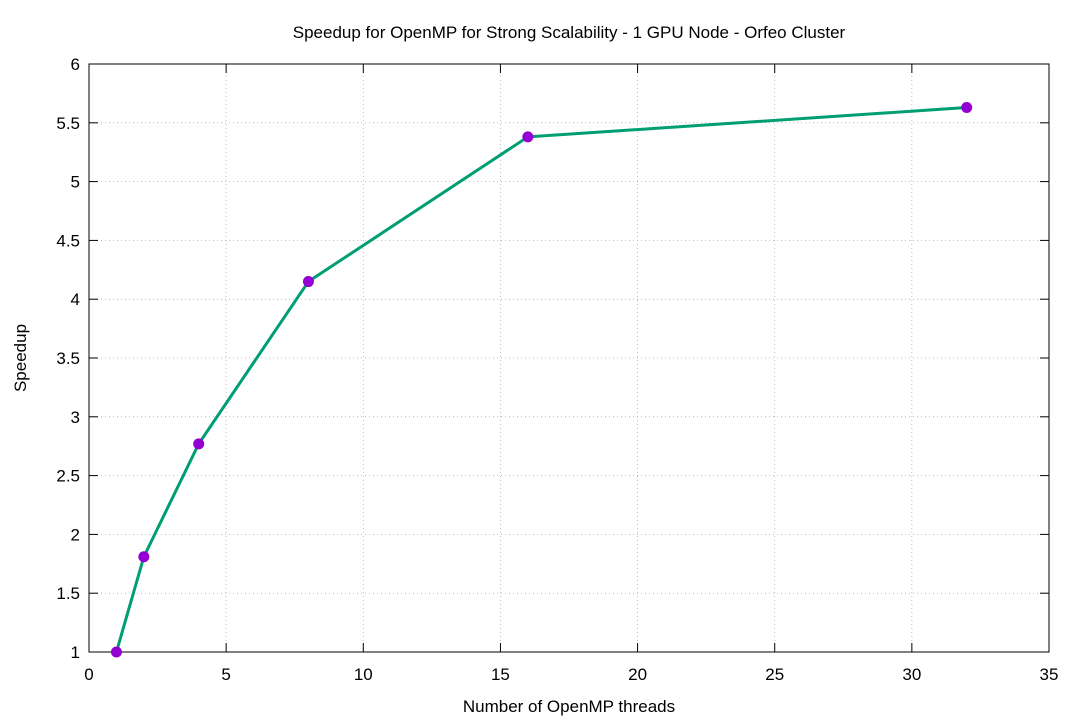  Describe the element at coordinates (68, 240) in the screenshot. I see `y-tick-label: 4.5` at that location.